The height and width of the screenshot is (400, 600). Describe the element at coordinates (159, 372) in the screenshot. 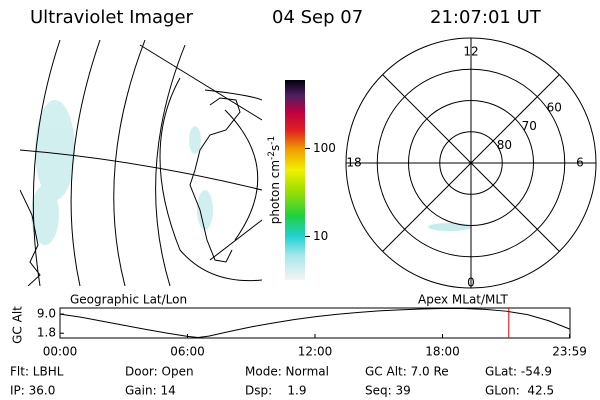

I see `status-field: Door: Open` at that location.